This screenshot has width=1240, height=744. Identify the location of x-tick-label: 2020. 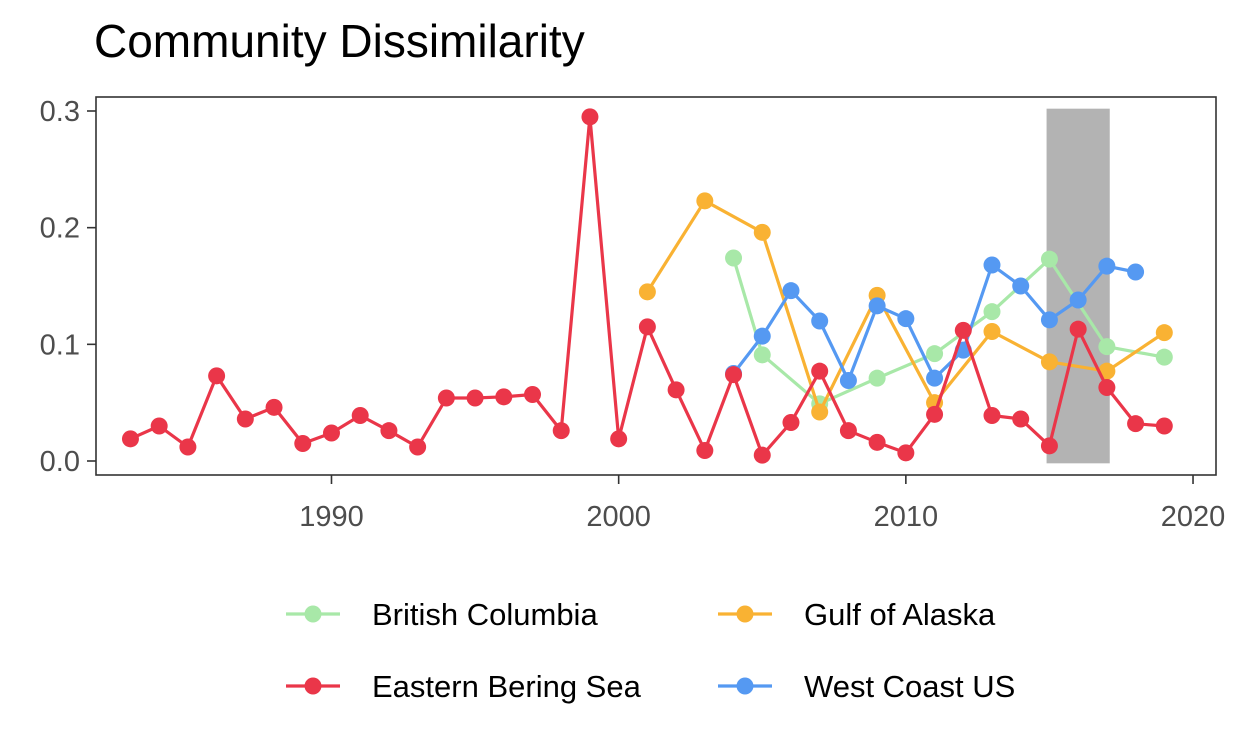
(1193, 517).